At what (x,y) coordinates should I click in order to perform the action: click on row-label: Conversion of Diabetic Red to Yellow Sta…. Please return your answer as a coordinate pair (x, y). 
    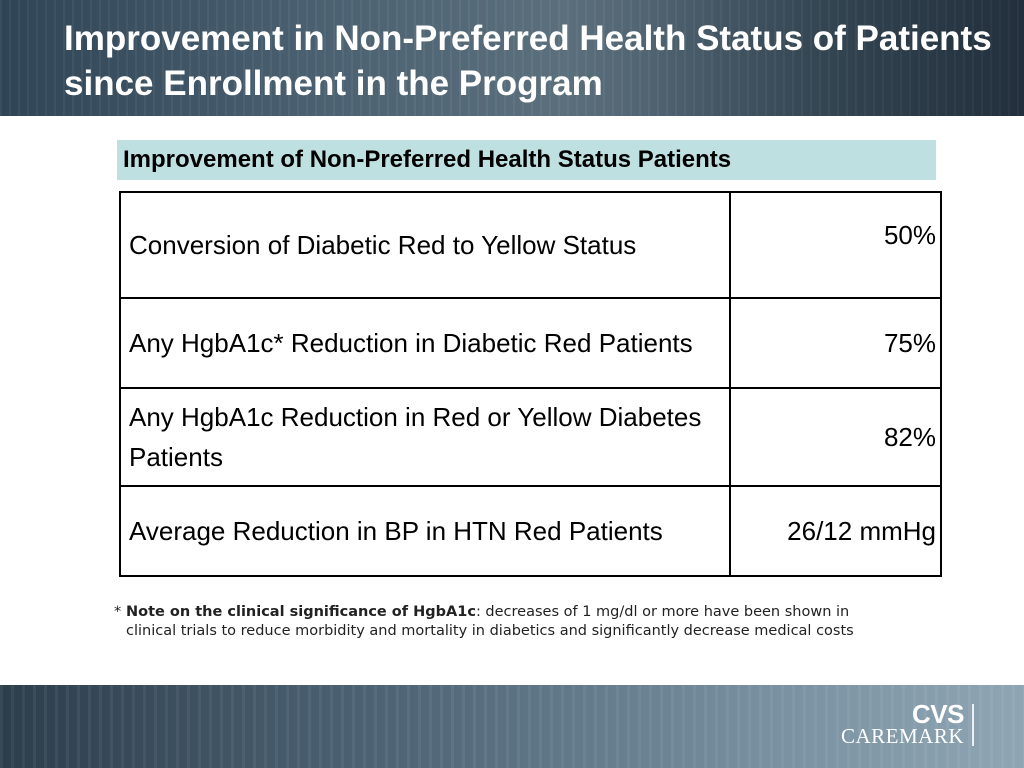
    Looking at the image, I should click on (425, 245).